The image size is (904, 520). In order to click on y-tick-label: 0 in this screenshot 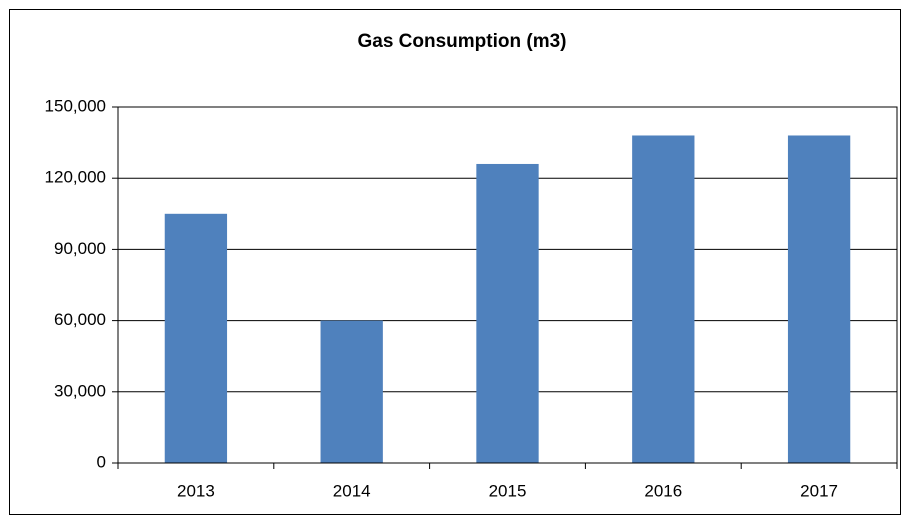, I will do `click(101, 461)`.